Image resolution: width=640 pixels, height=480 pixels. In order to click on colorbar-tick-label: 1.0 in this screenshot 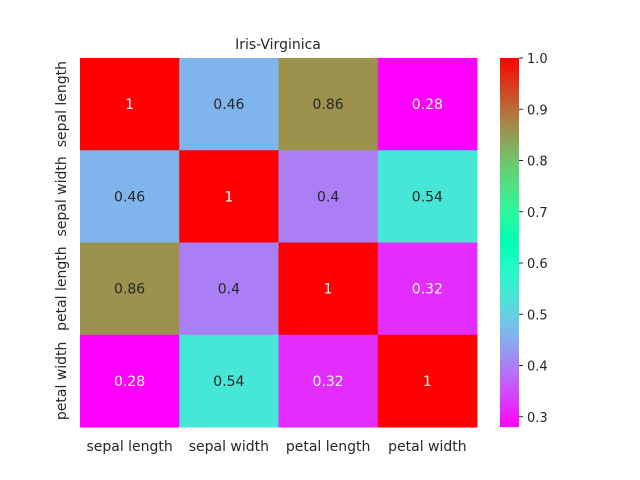, I will do `click(537, 59)`.